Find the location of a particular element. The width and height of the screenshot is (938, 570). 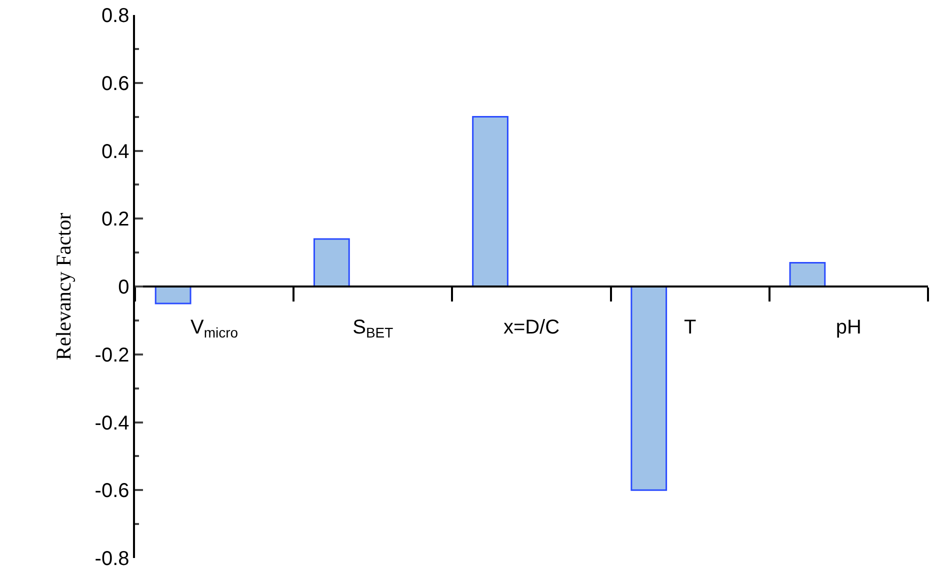

x-tick-label: V$_{micro}$ is located at coordinates (214, 328).